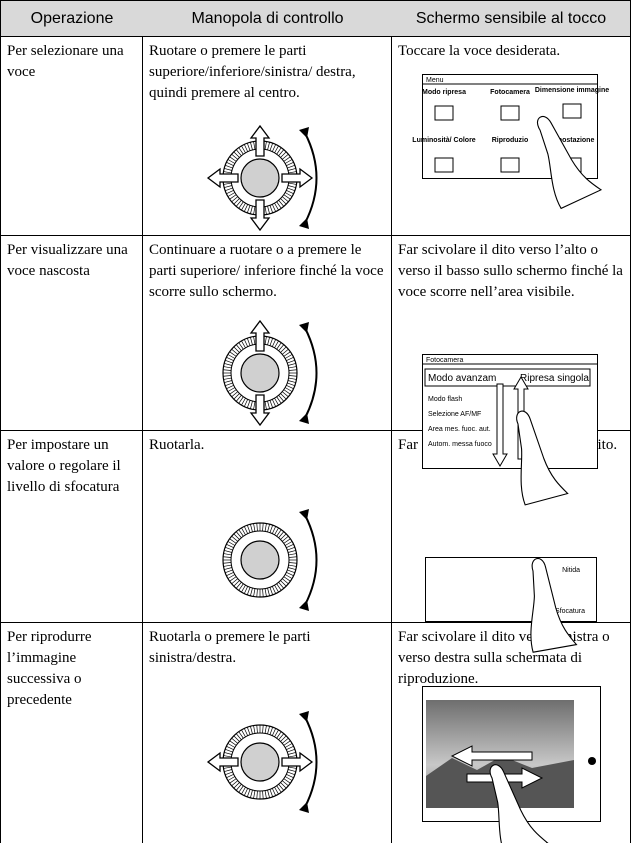 The height and width of the screenshot is (843, 631). What do you see at coordinates (72, 18) in the screenshot?
I see `header-cell: Operazione` at bounding box center [72, 18].